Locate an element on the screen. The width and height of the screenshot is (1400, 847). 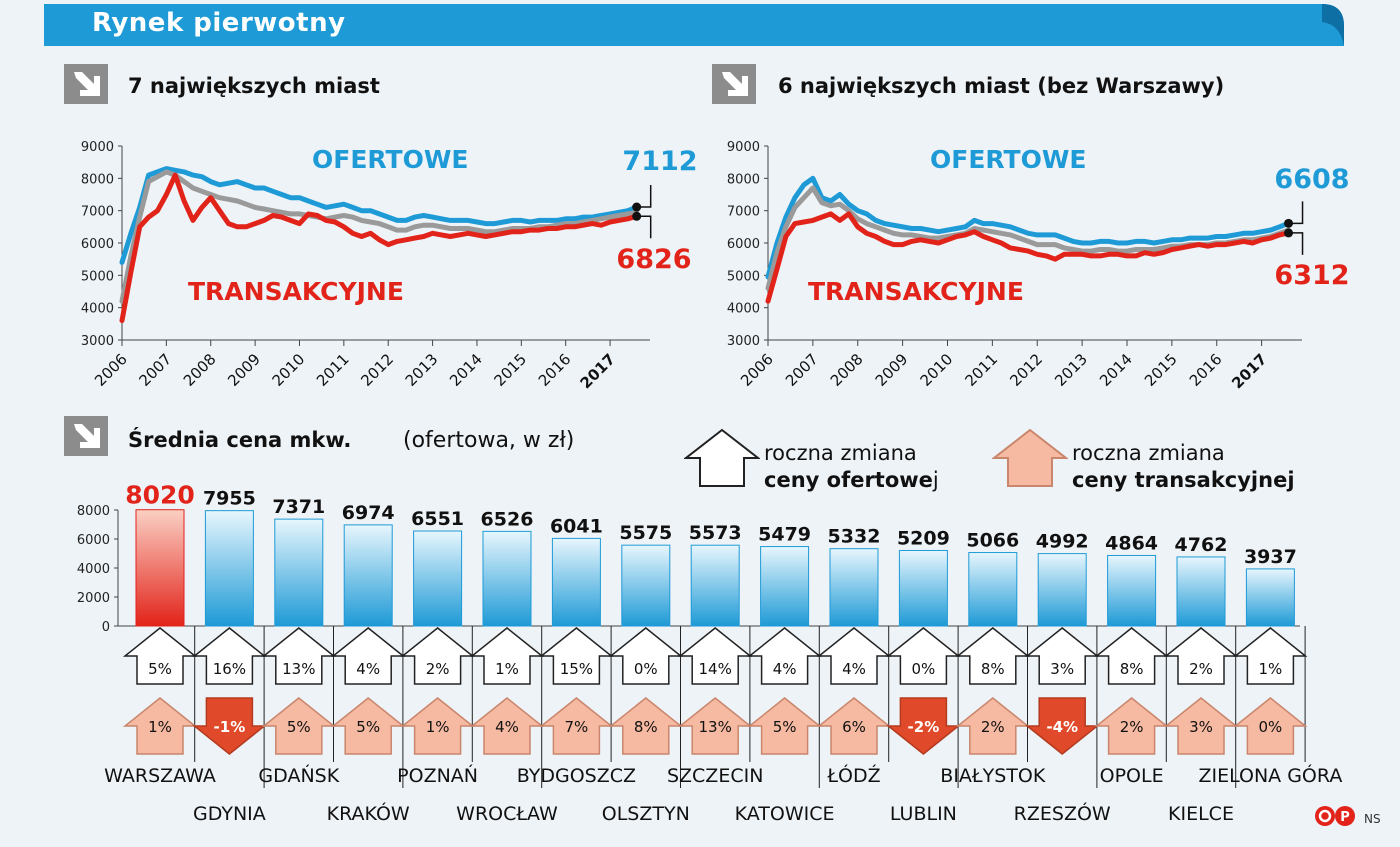
bars-note: (ofertowa, w zł) is located at coordinates (489, 440).